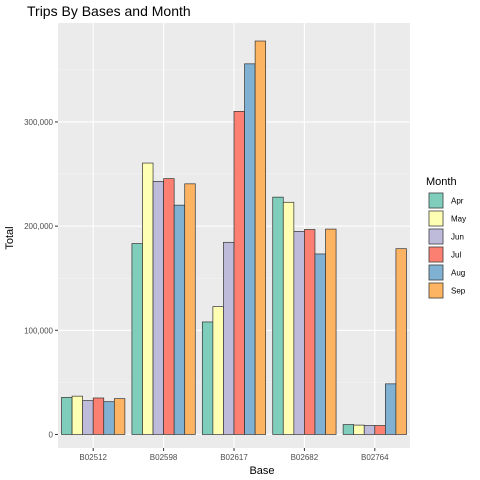 The width and height of the screenshot is (480, 480). I want to click on bar-B02764-May, so click(359, 429).